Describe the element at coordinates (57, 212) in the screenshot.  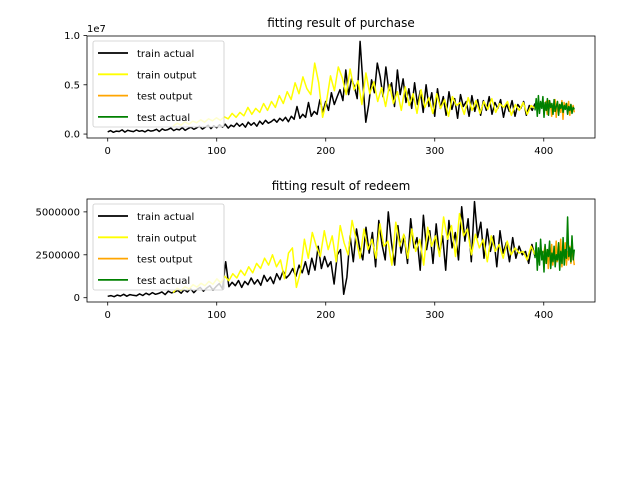
I see `y-tick-label: 5000000` at that location.